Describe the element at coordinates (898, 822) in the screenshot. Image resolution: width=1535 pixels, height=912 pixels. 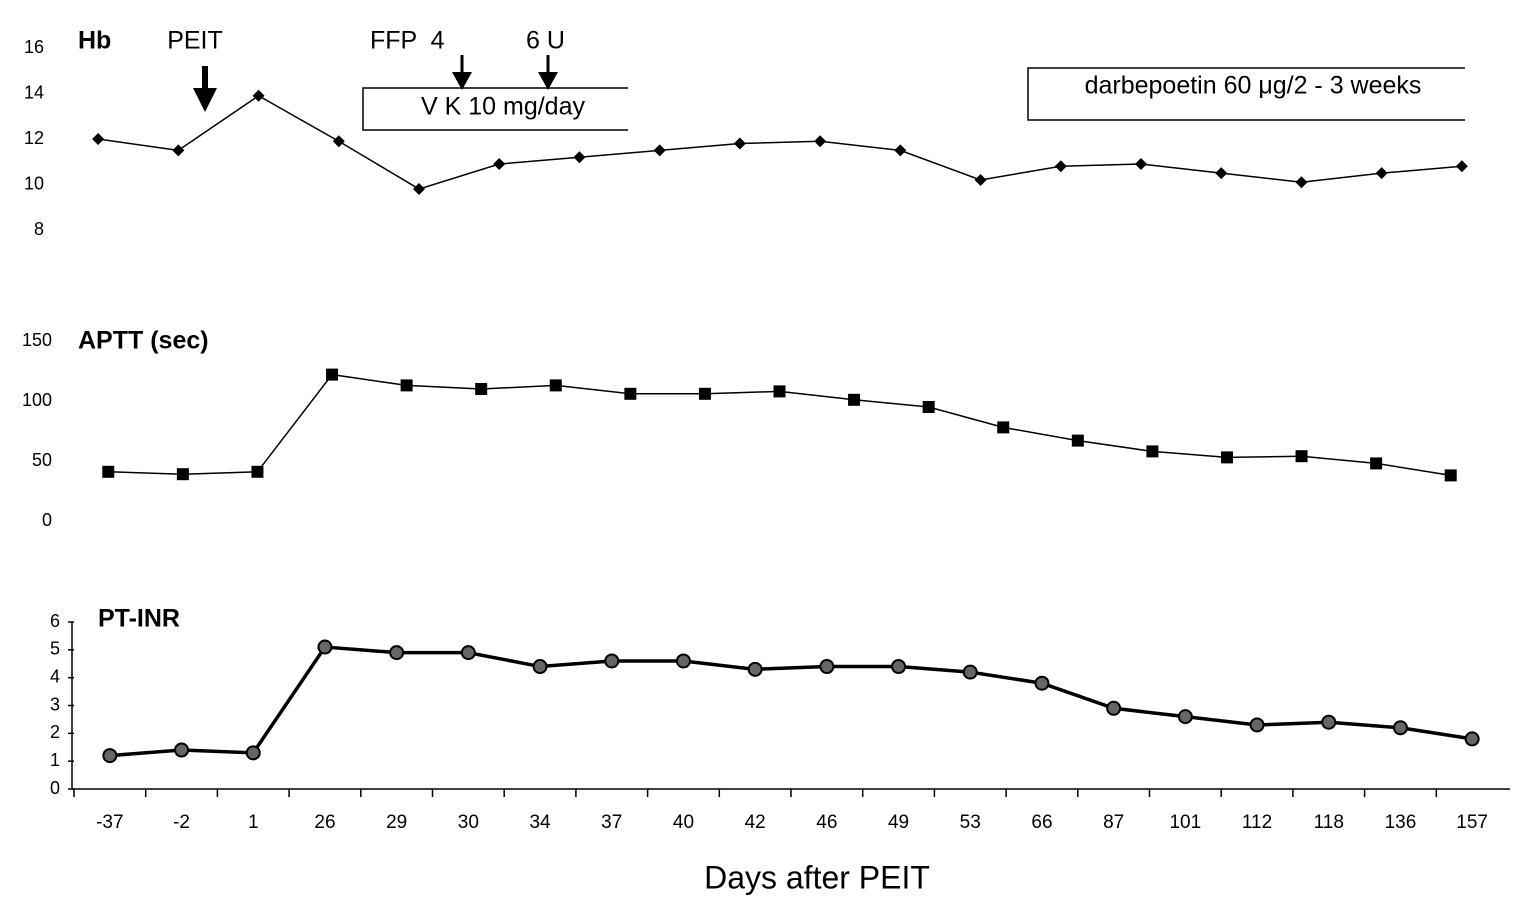
I see `x-tick-label: 49` at that location.